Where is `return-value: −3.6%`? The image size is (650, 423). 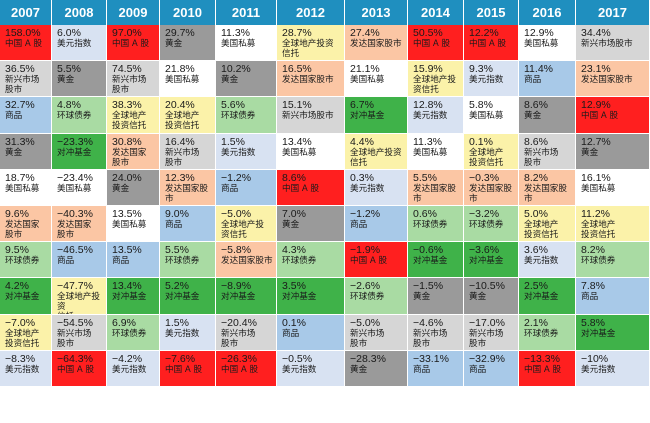 return-value: −3.6% is located at coordinates (484, 250).